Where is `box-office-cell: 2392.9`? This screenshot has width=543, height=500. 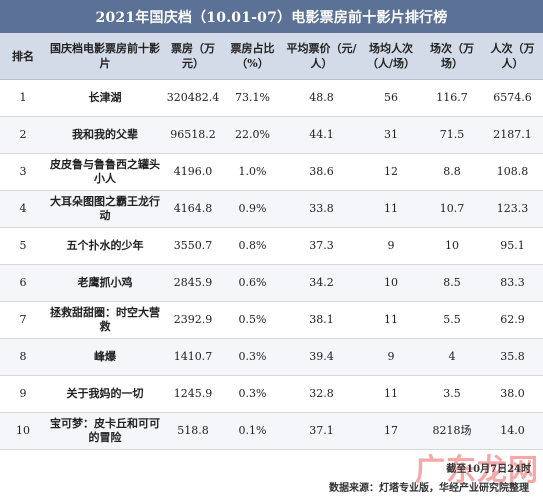
box-office-cell: 2392.9 is located at coordinates (193, 320).